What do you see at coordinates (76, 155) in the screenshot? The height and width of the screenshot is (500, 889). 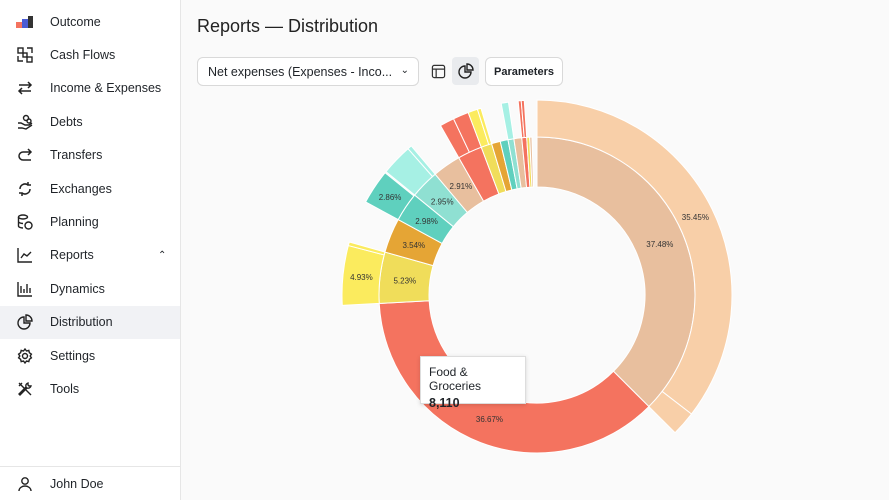 I see `sidebar-item-label: Transfers` at bounding box center [76, 155].